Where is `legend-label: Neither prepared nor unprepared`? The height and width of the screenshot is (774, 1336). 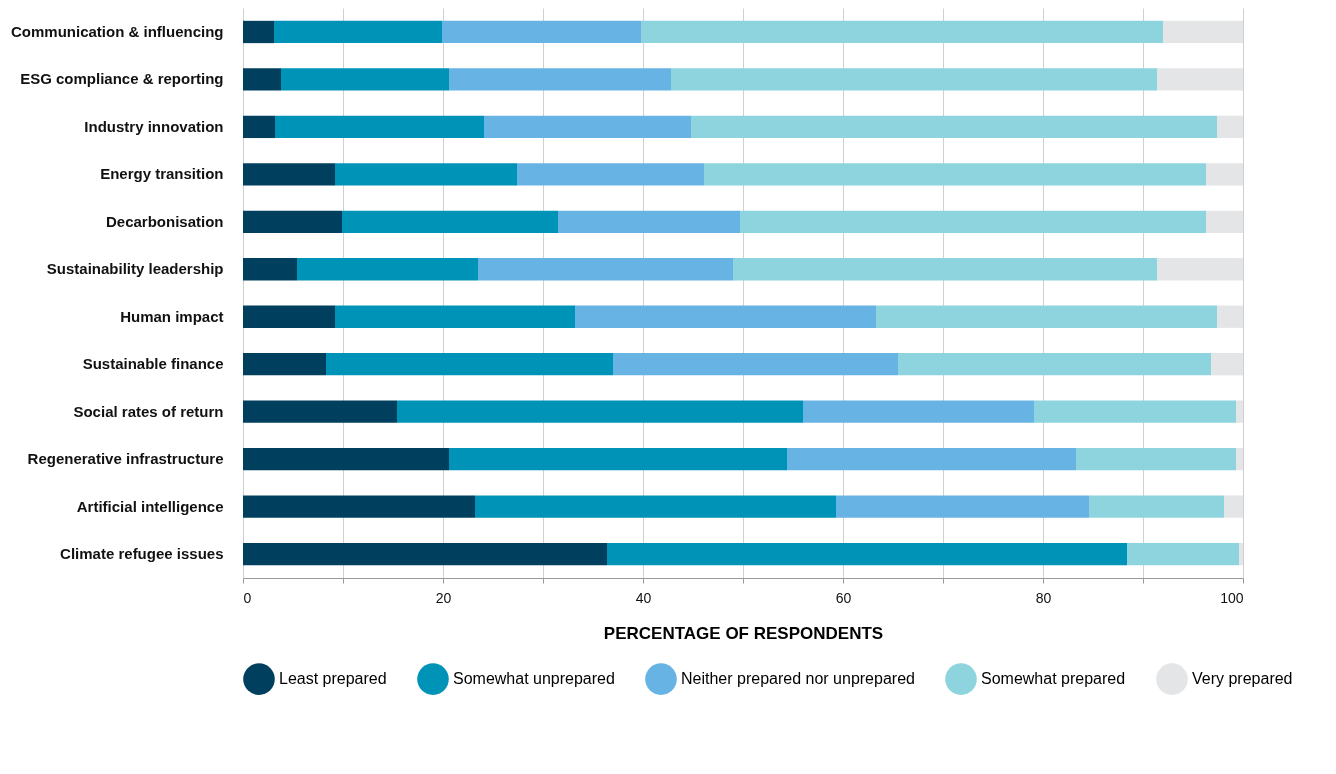
legend-label: Neither prepared nor unprepared is located at coordinates (798, 679).